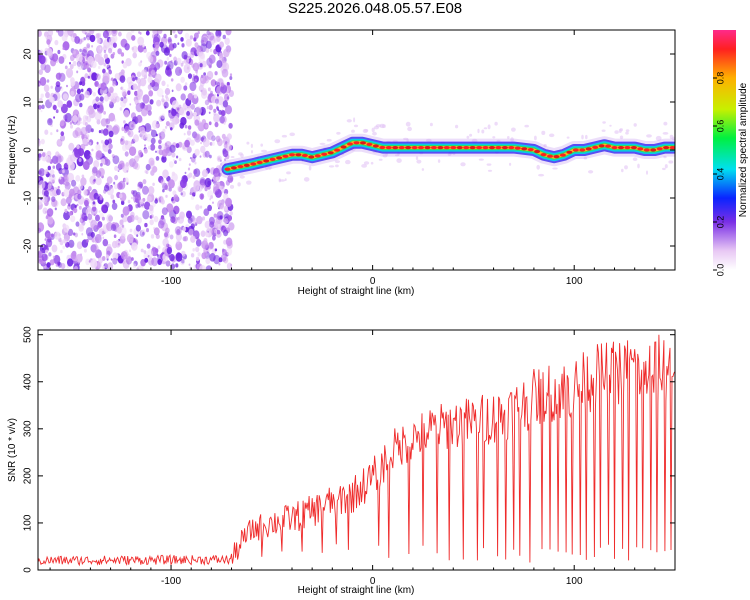  What do you see at coordinates (28, 475) in the screenshot?
I see `snr-ytick-label: 200` at bounding box center [28, 475].